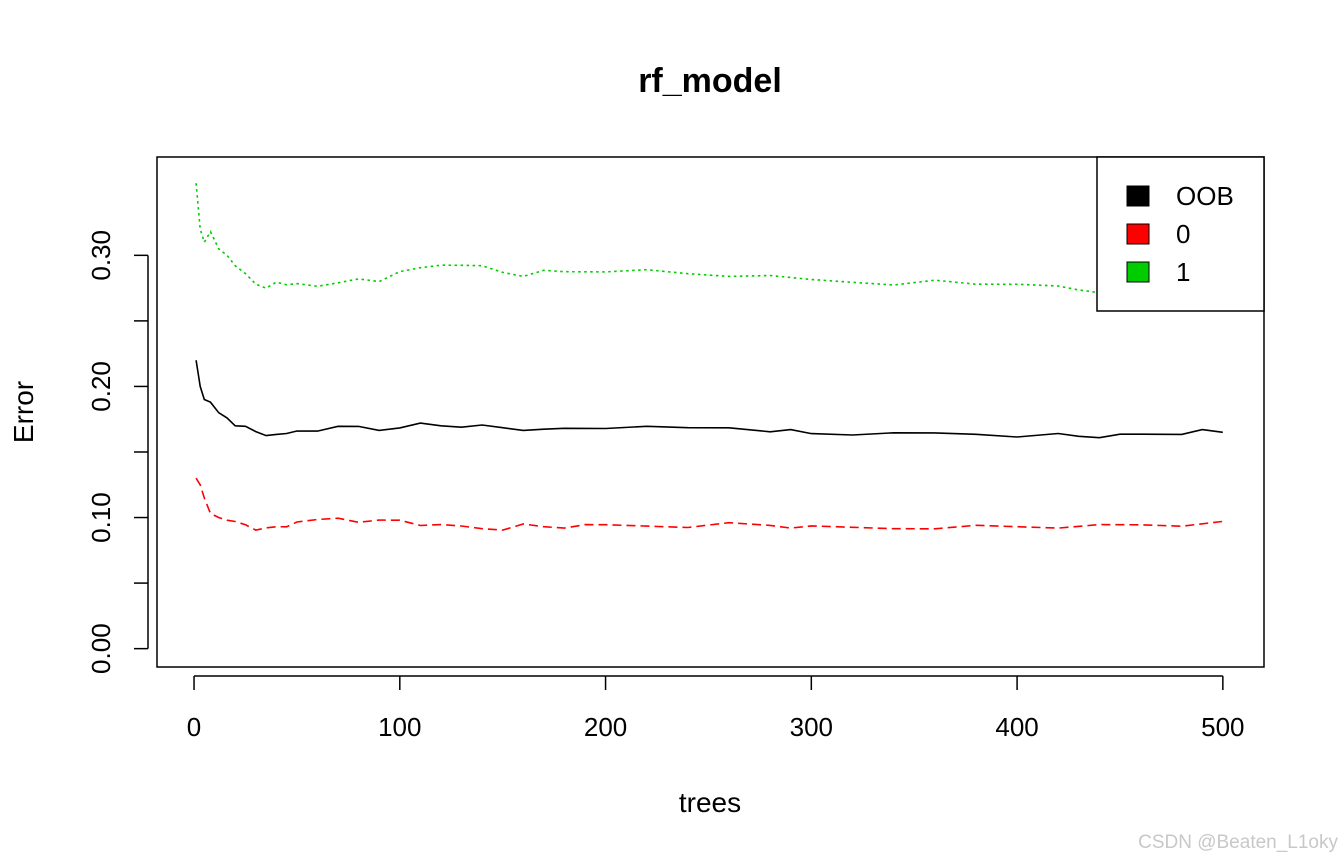  Describe the element at coordinates (710, 81) in the screenshot. I see `chart-title: rf_model` at that location.